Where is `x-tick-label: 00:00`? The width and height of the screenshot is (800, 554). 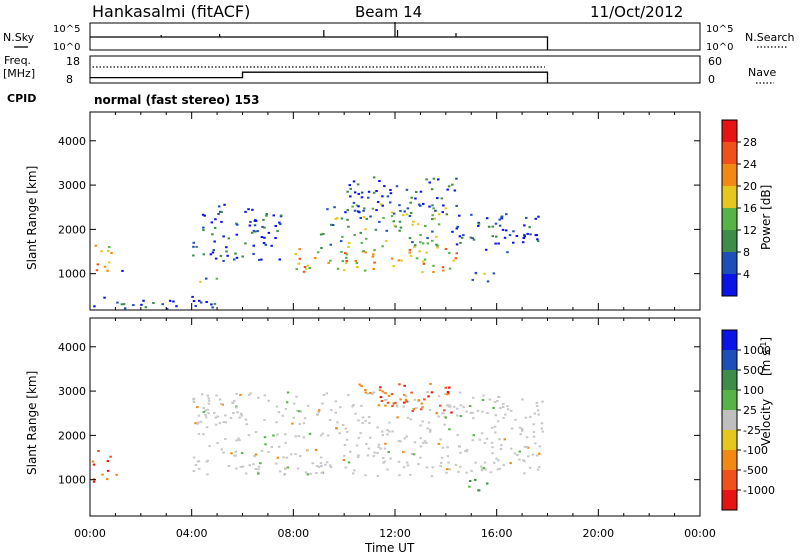 x-tick-label: 00:00 is located at coordinates (90, 533).